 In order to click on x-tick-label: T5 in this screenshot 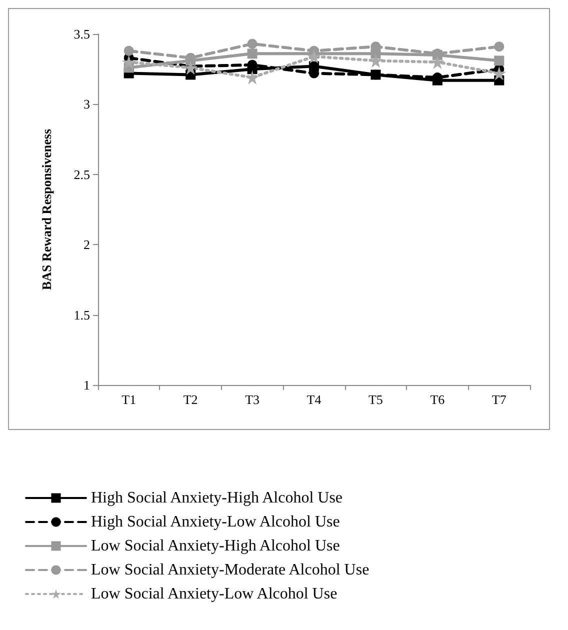, I will do `click(375, 399)`.